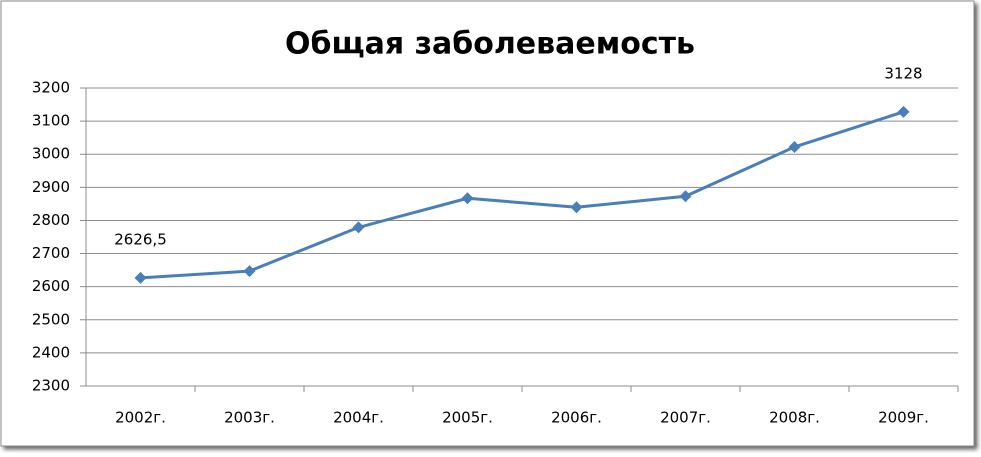  Describe the element at coordinates (51, 187) in the screenshot. I see `y-tick-label: 2900` at that location.